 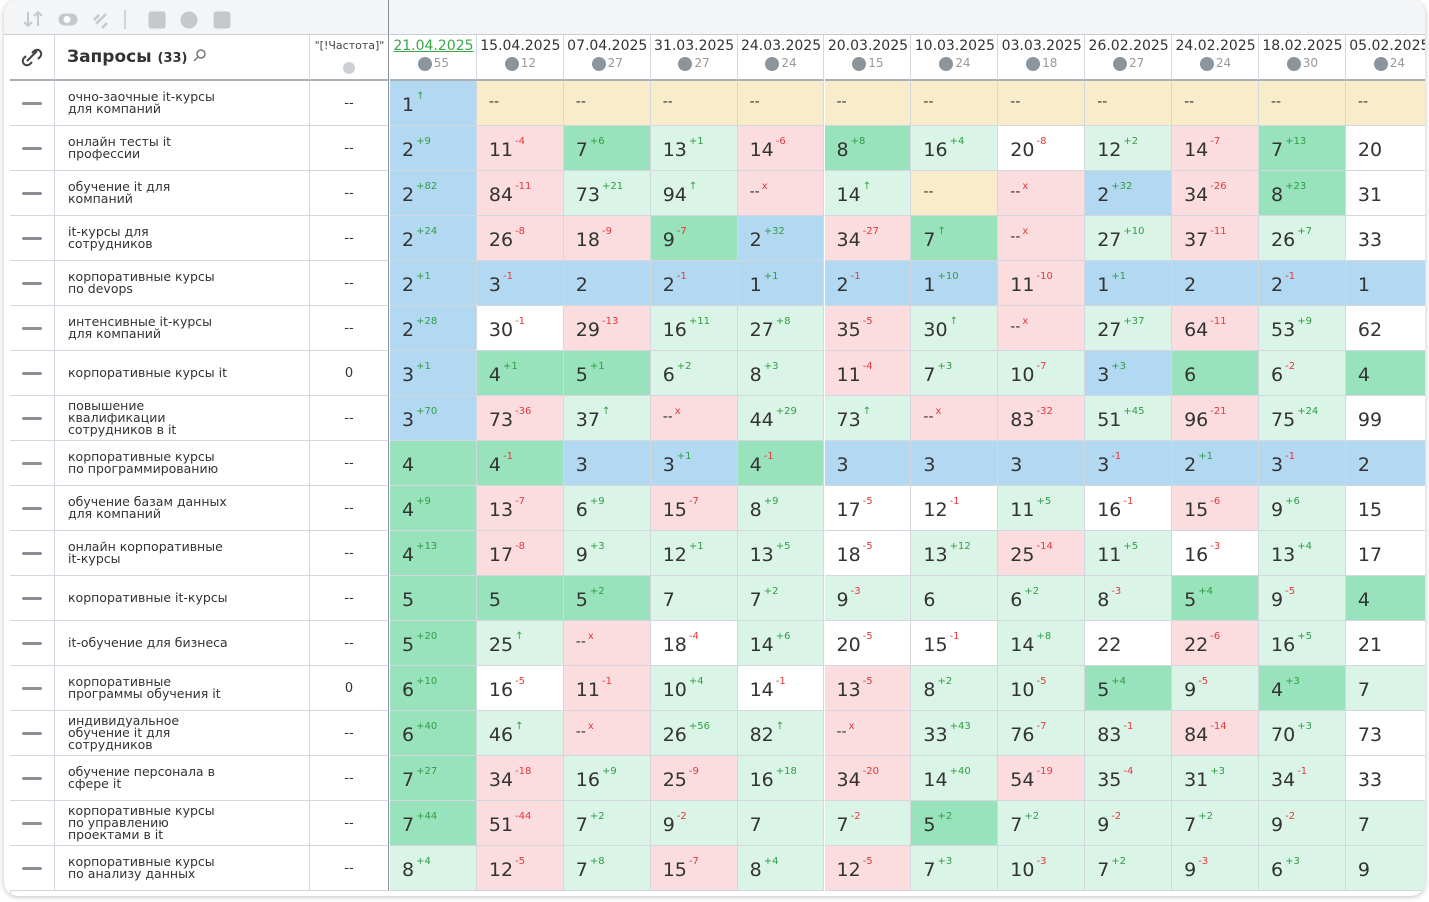 What do you see at coordinates (433, 418) in the screenshot?
I see `position-cell: 3 +70` at bounding box center [433, 418].